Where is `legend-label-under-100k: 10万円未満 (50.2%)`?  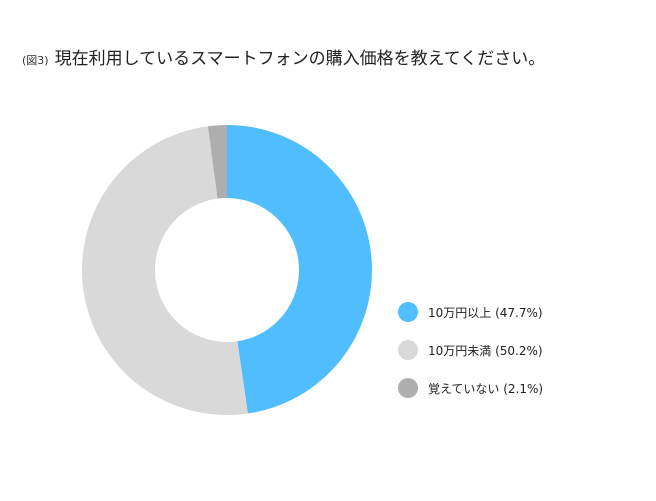
legend-label-under-100k: 10万円未満 (50.2%) is located at coordinates (485, 350).